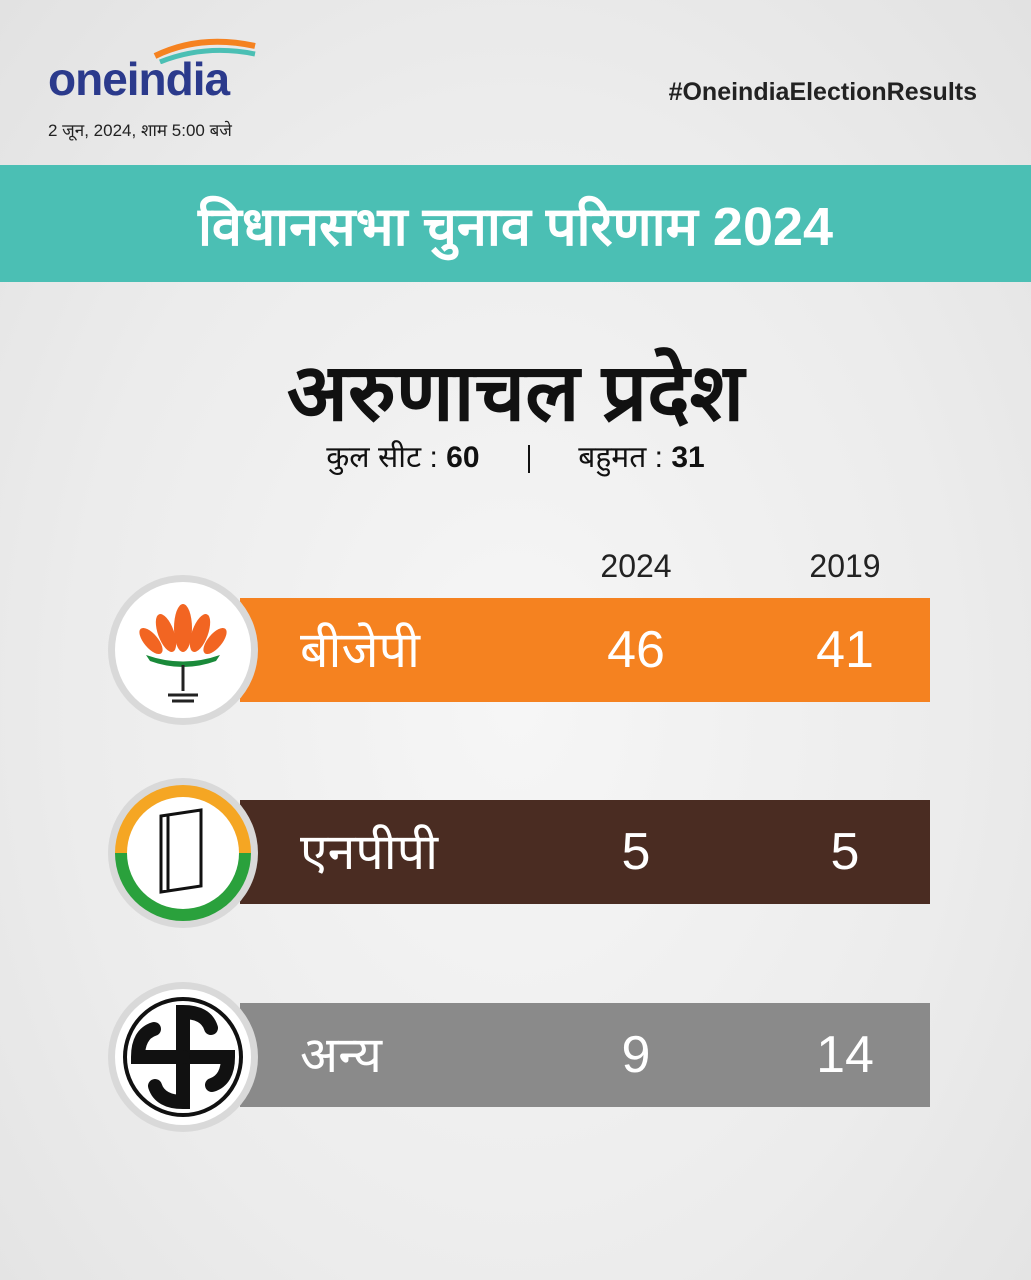  I want to click on majority-value: 31, so click(688, 457).